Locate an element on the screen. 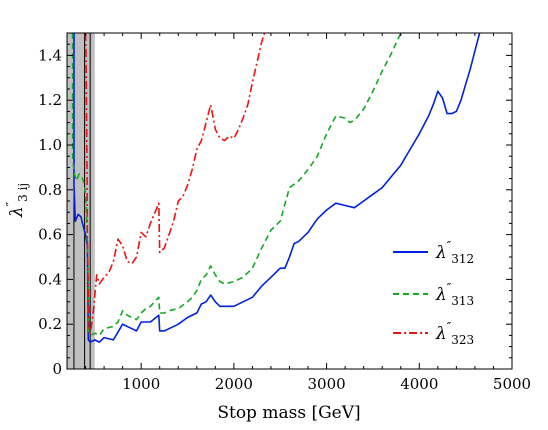  x-tick-label: 4000 is located at coordinates (419, 384).